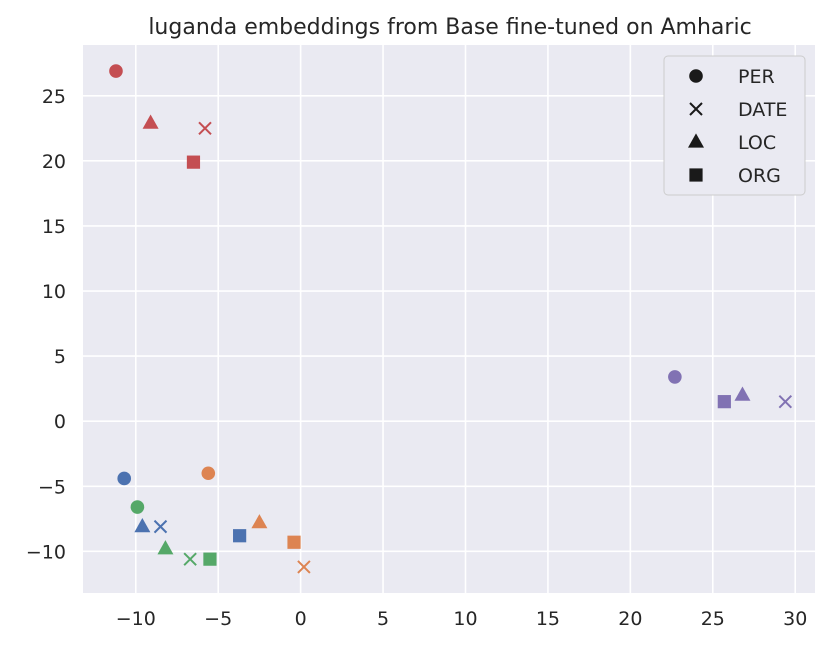 The width and height of the screenshot is (831, 649). Describe the element at coordinates (383, 619) in the screenshot. I see `x-tick-label: 5` at that location.